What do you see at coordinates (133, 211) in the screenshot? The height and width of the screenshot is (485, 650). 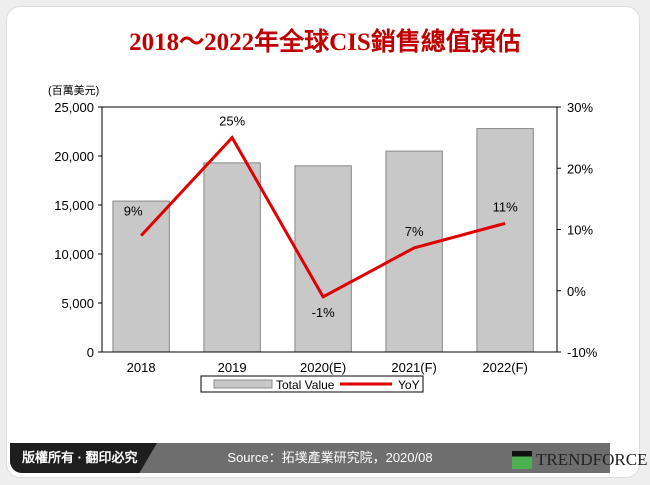 I see `yoy-label: 9%` at bounding box center [133, 211].